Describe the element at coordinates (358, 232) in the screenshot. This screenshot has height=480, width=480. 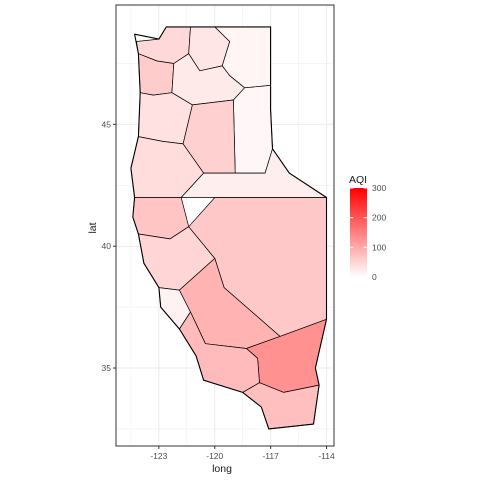
I see `legend-colorbar` at that location.